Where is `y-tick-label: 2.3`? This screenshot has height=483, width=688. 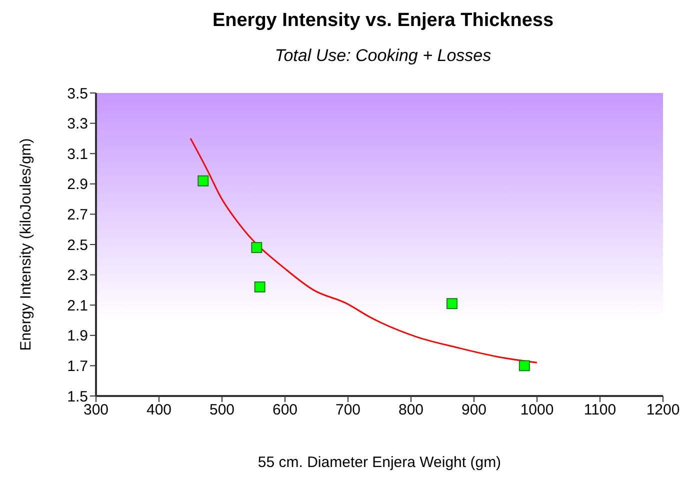
y-tick-label: 2.3 is located at coordinates (77, 275).